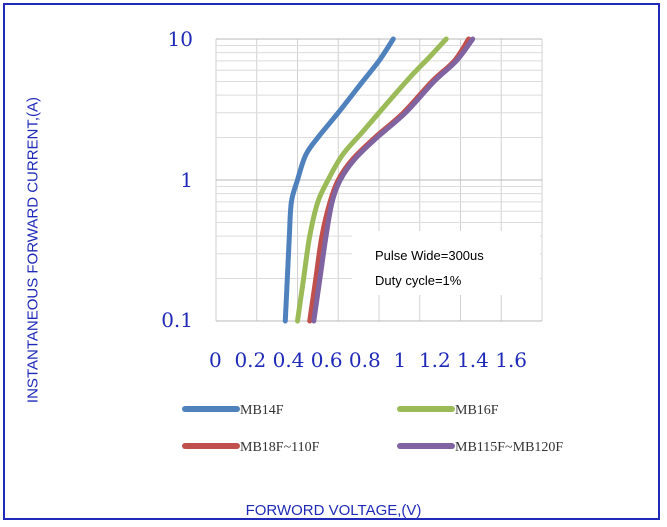 The width and height of the screenshot is (667, 527). I want to click on annotation-box, so click(446, 263).